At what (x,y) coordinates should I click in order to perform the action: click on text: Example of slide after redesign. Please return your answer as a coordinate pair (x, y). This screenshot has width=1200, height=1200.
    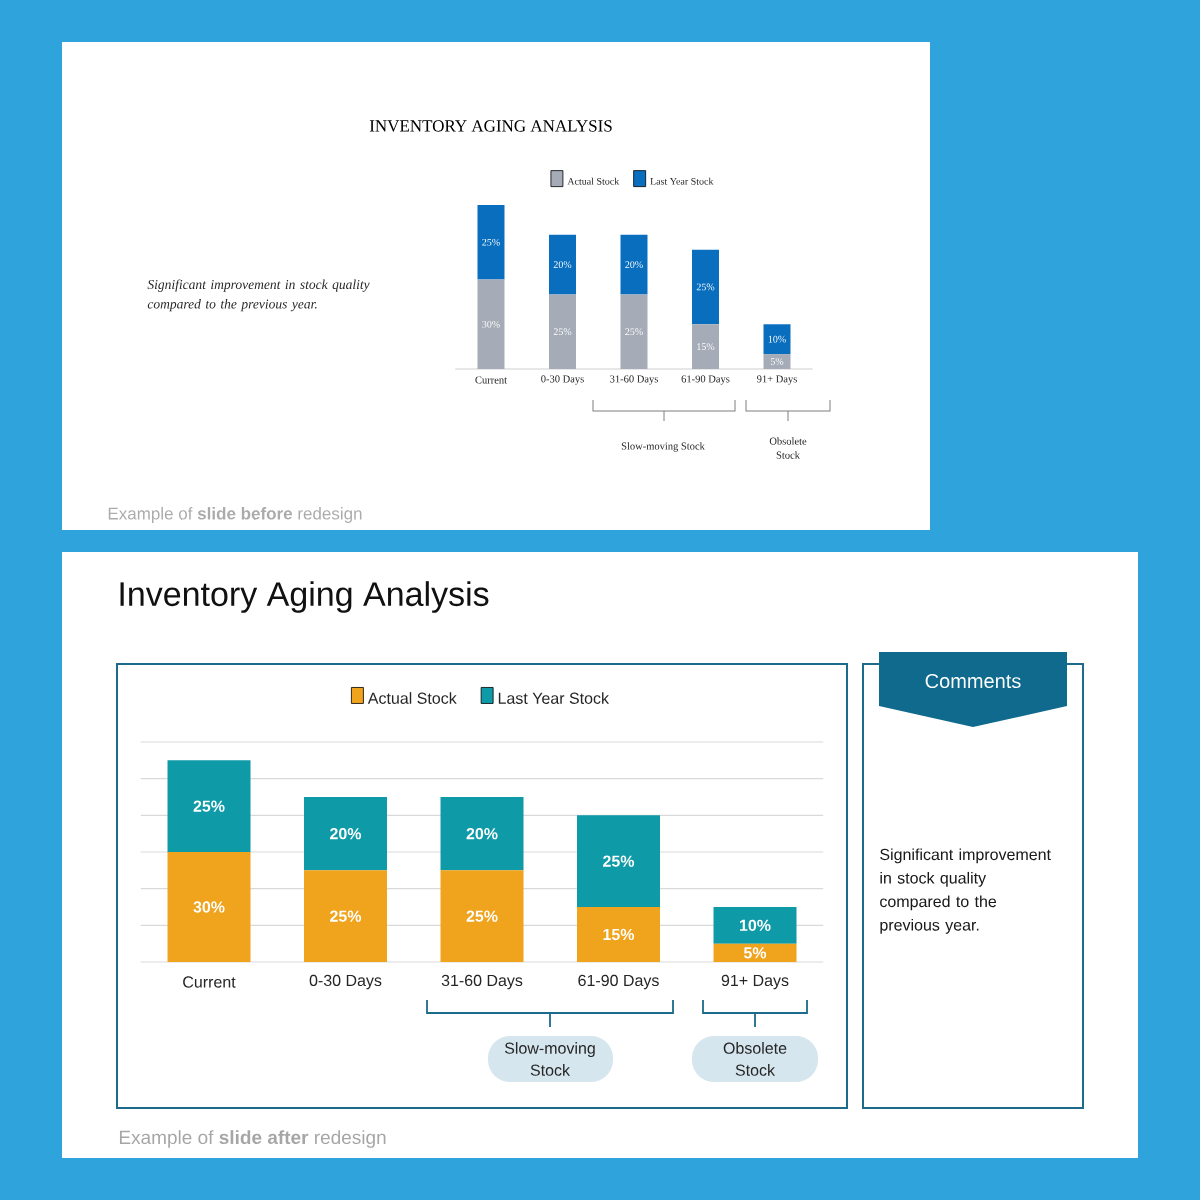
    Looking at the image, I should click on (252, 1139).